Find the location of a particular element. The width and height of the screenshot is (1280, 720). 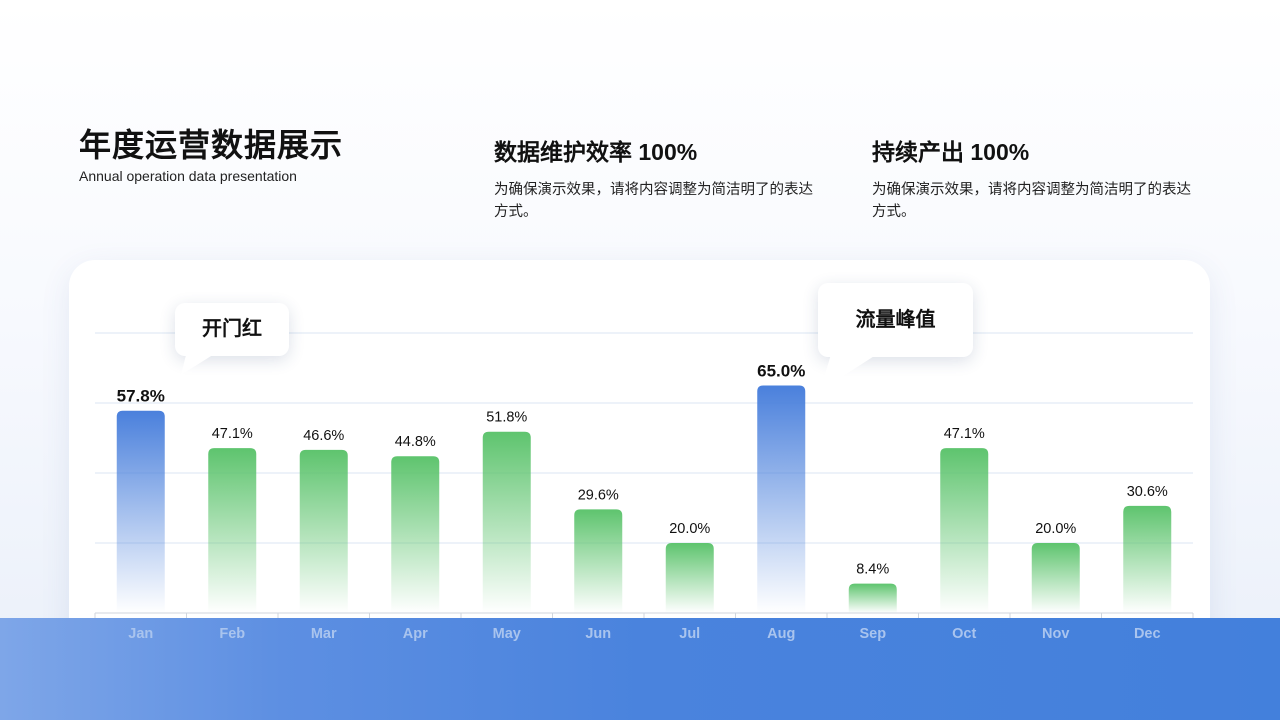

bar-may is located at coordinates (506, 522).